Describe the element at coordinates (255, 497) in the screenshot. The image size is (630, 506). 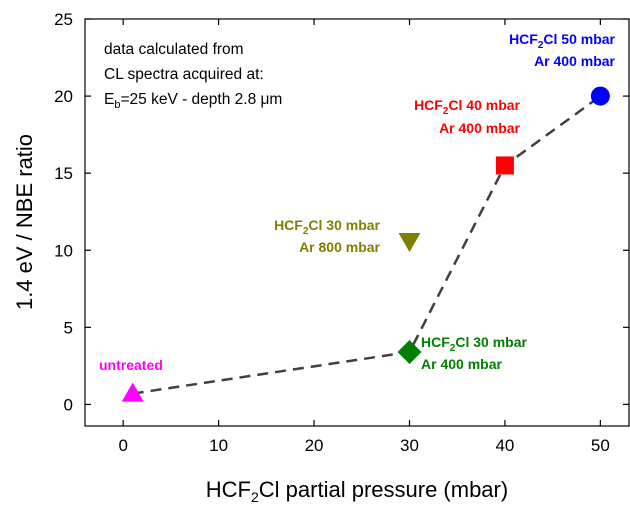
I see `x-axis-title-sub: 2` at that location.